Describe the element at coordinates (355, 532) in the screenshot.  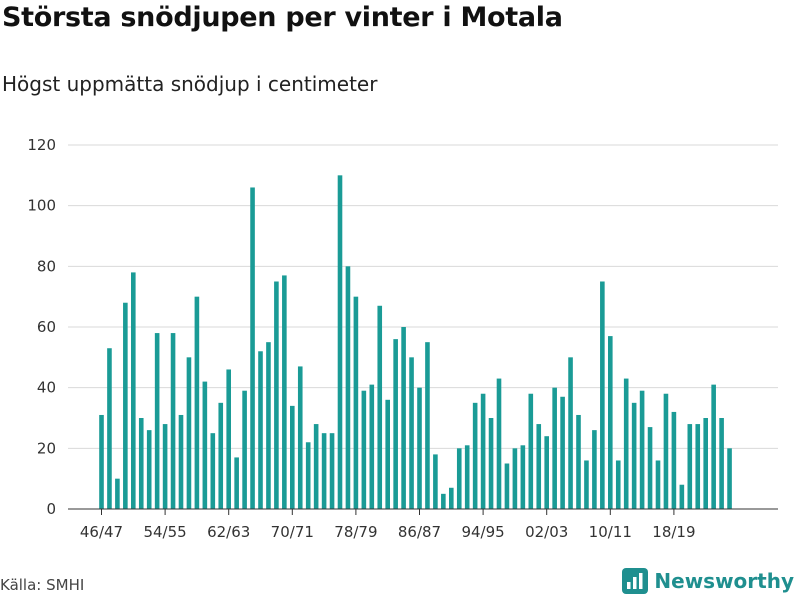
I see `x-tick-label: 78/79` at that location.